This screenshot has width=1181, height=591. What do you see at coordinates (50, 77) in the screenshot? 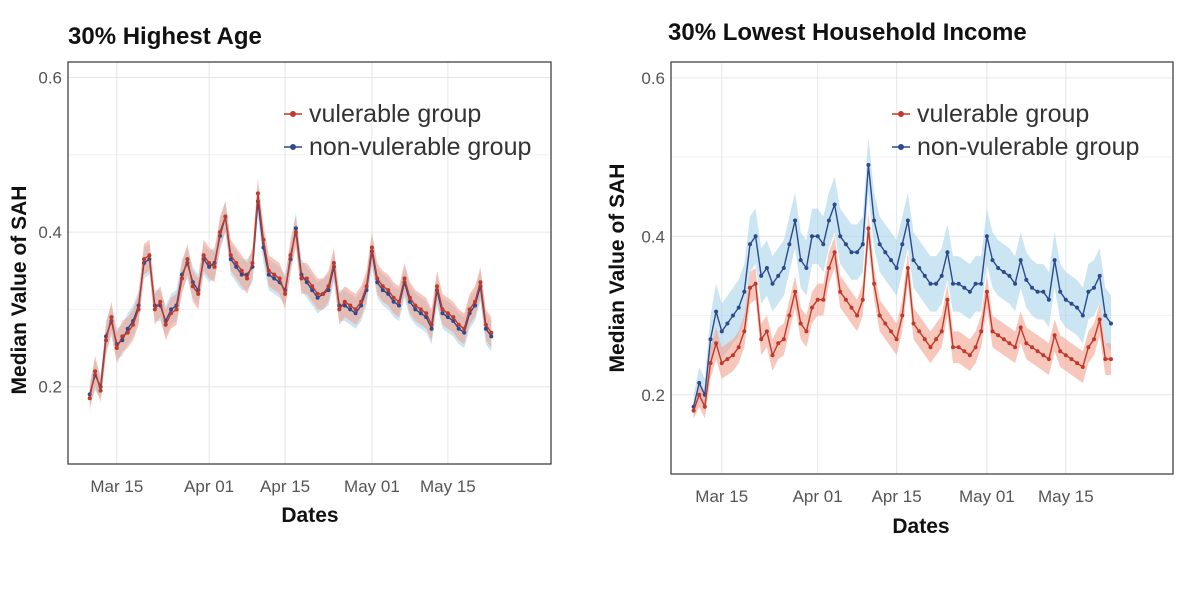
I see `y-tick-label: 0.6` at bounding box center [50, 77].